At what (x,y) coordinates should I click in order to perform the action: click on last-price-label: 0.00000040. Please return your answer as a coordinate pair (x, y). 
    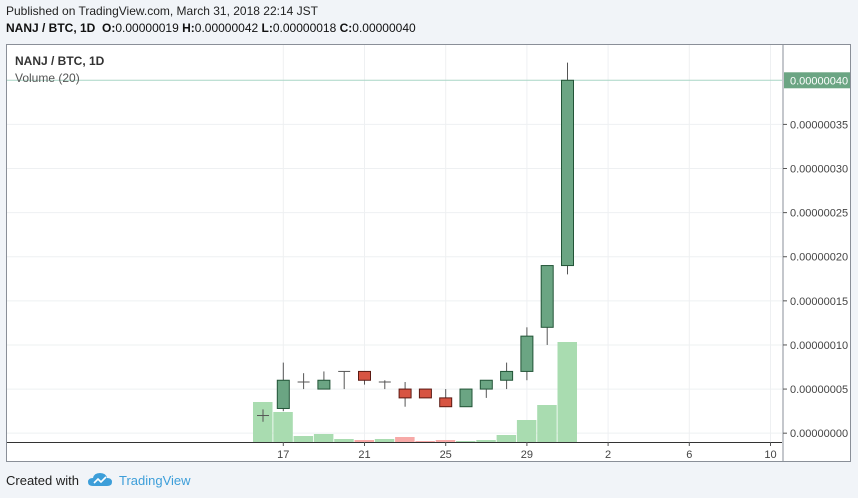
    Looking at the image, I should click on (819, 81).